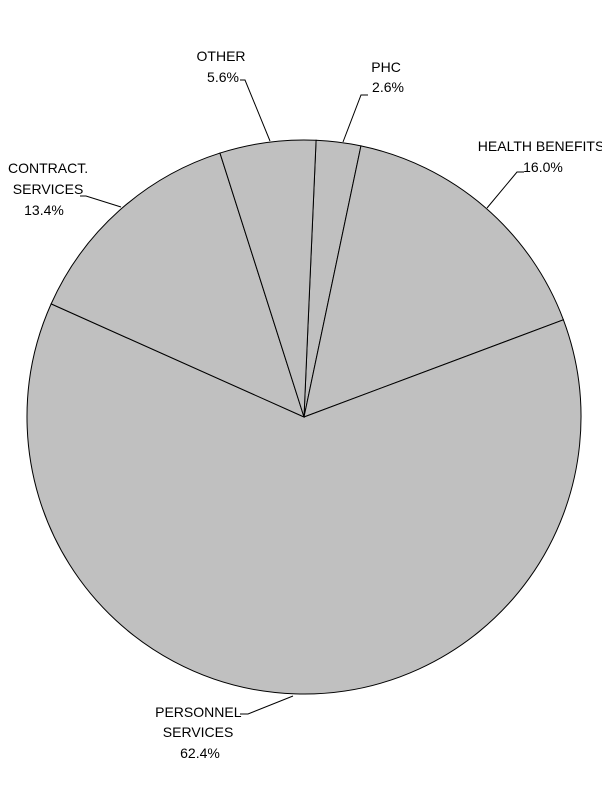  Describe the element at coordinates (101, 201) in the screenshot. I see `leader-contract-services` at that location.